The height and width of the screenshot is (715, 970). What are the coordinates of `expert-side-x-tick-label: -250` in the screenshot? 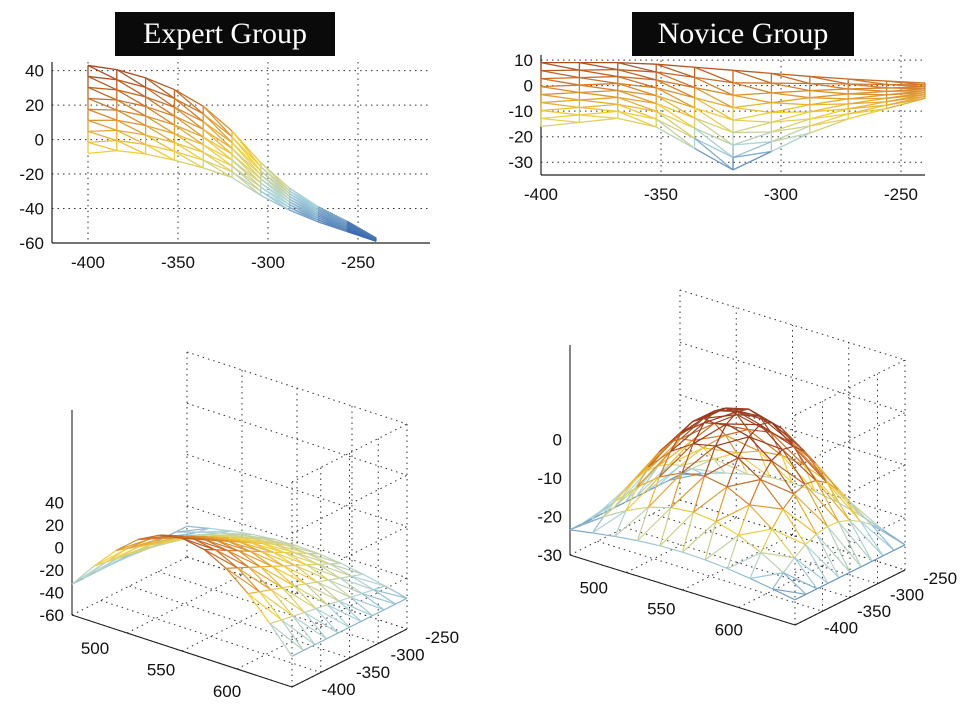 It's located at (358, 262).